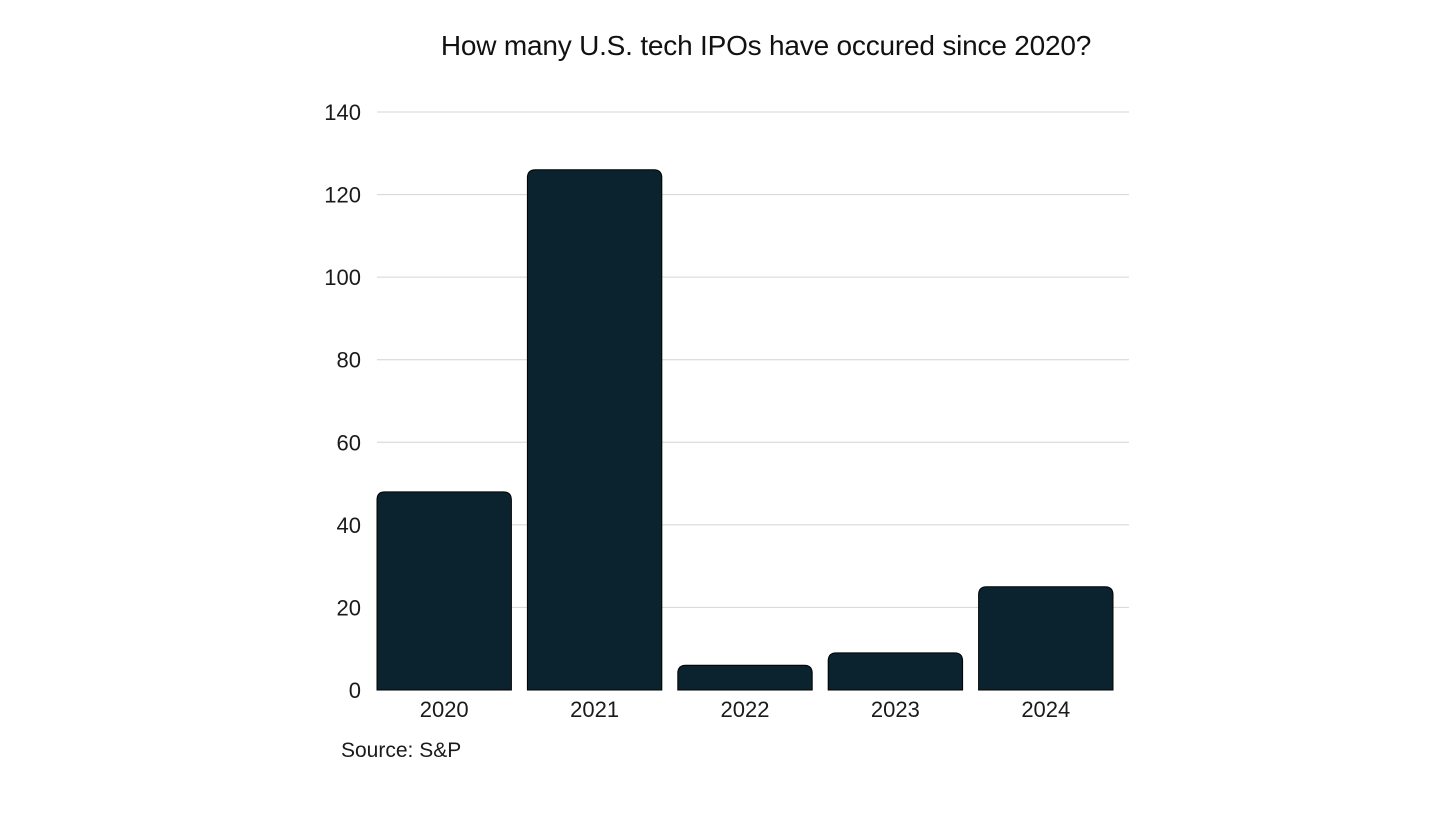 This screenshot has width=1456, height=819. Describe the element at coordinates (1045, 709) in the screenshot. I see `x-tick-label: 2024` at that location.